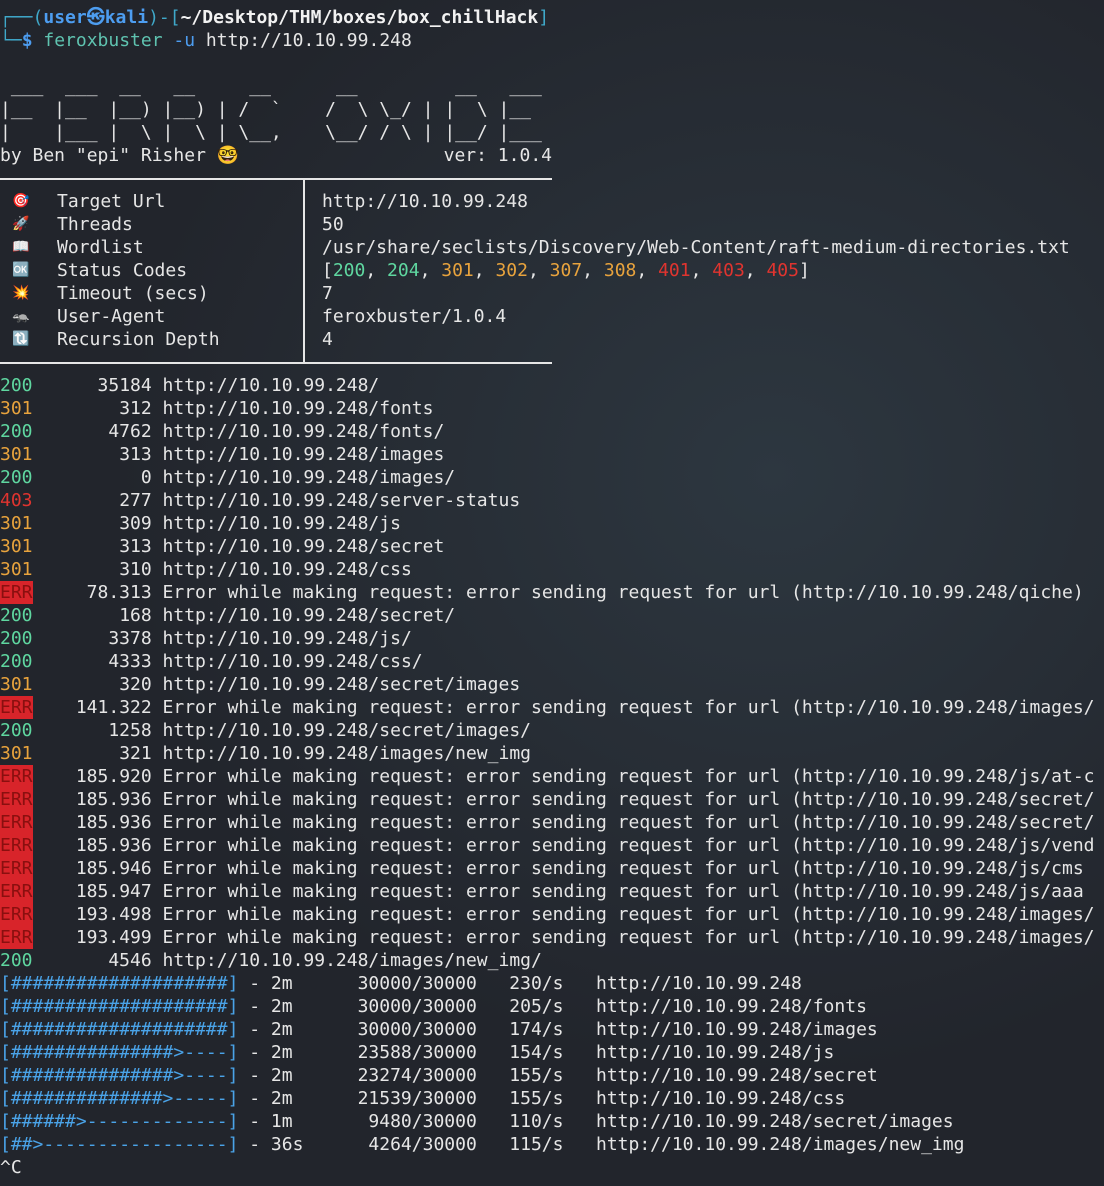 The width and height of the screenshot is (1104, 1186). I want to click on prompt-cwd: ~/Desktop/THM/boxes/box_chillHack, so click(359, 17).